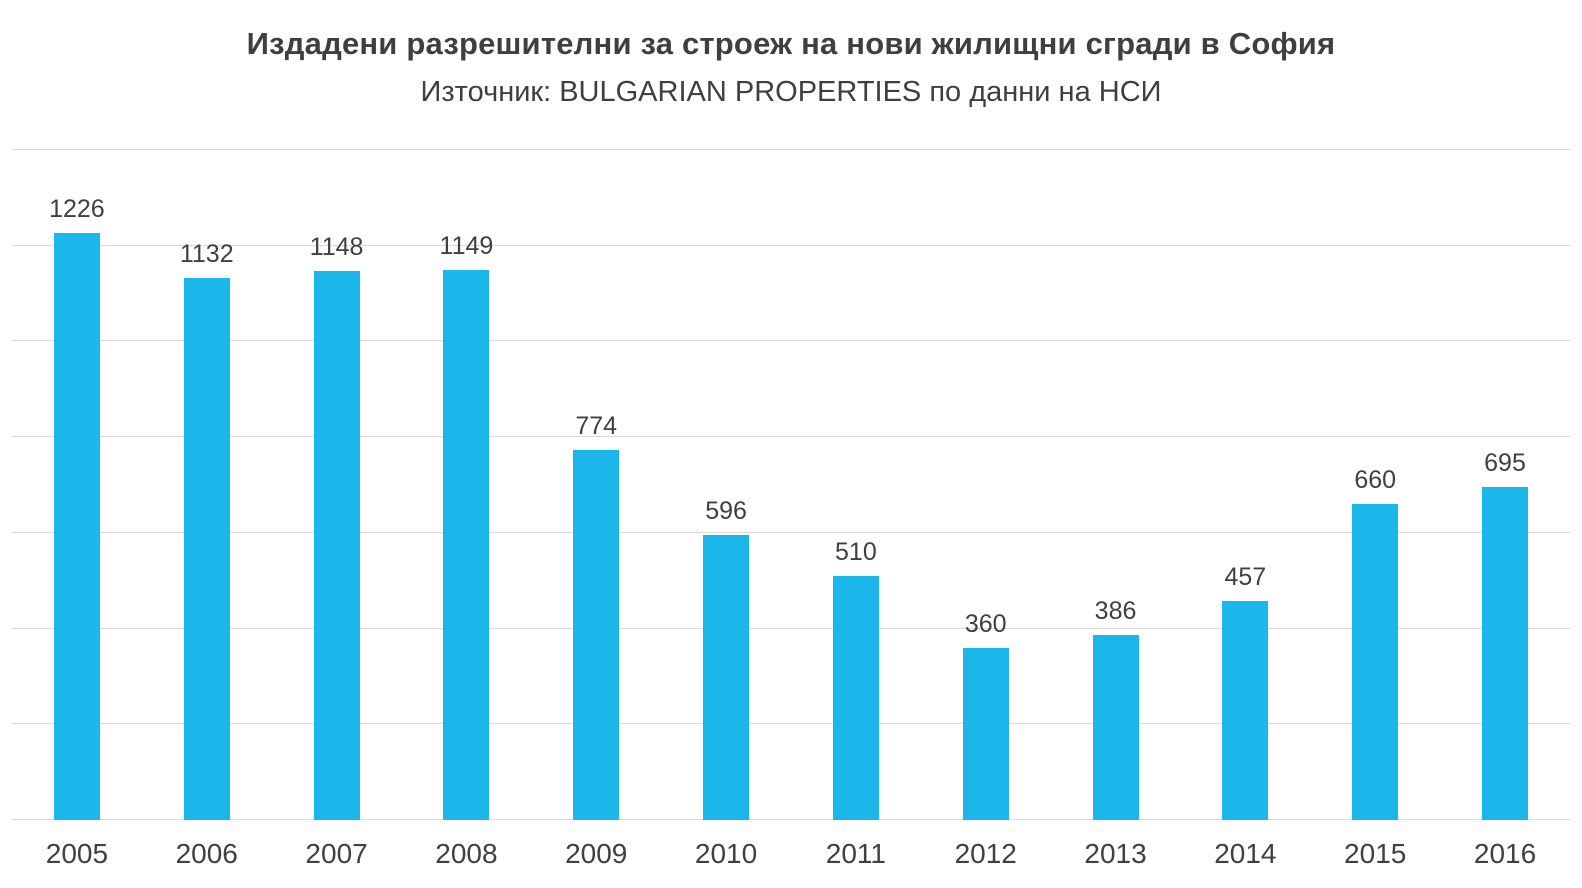  What do you see at coordinates (336, 246) in the screenshot?
I see `bar-value-label: 1148` at bounding box center [336, 246].